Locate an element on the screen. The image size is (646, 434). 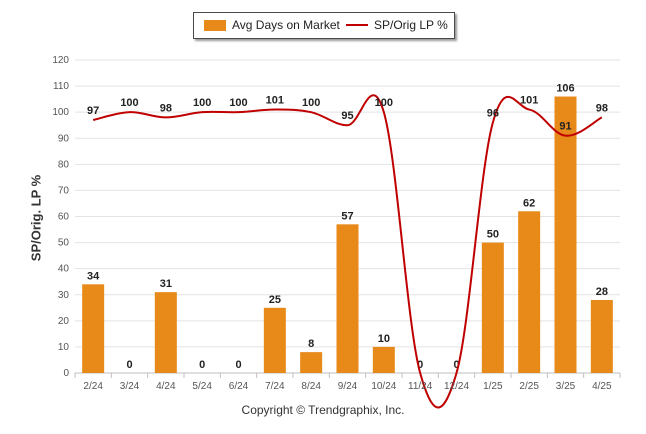
legend-item-line: SP/Orig LP % is located at coordinates (397, 25).